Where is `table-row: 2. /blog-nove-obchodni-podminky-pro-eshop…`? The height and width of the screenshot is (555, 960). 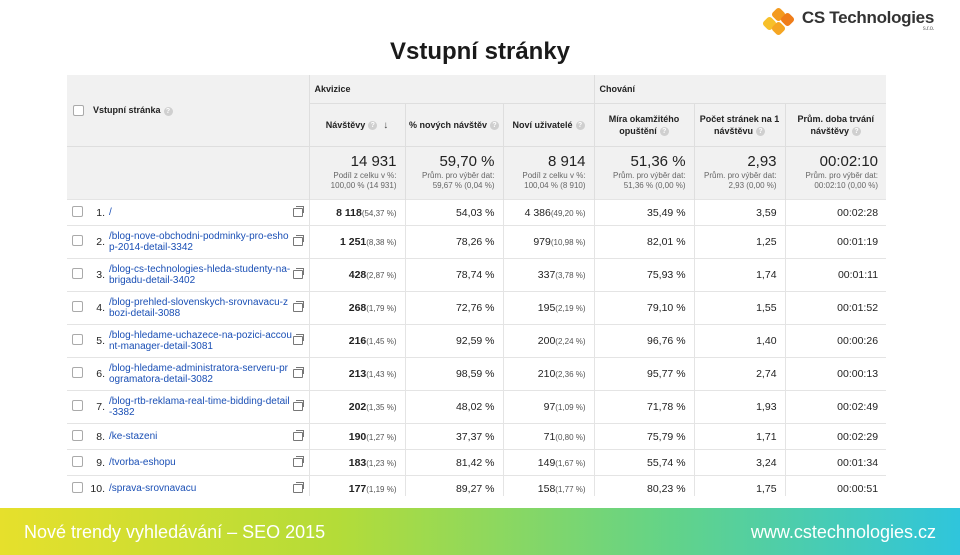 table-row: 2. /blog-nove-obchodni-podminky-pro-eshop… is located at coordinates (476, 242).